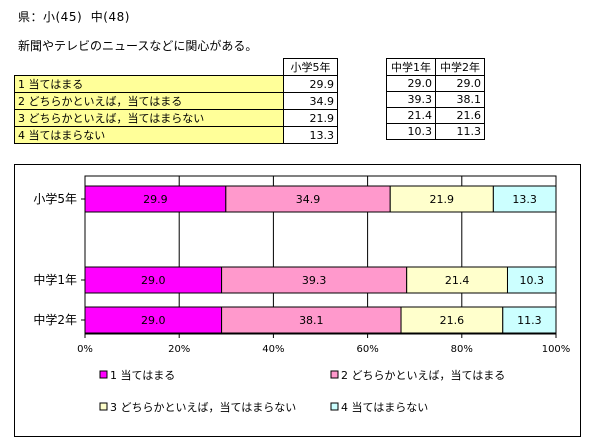  Describe the element at coordinates (460, 115) in the screenshot. I see `table-value: 21.6` at that location.